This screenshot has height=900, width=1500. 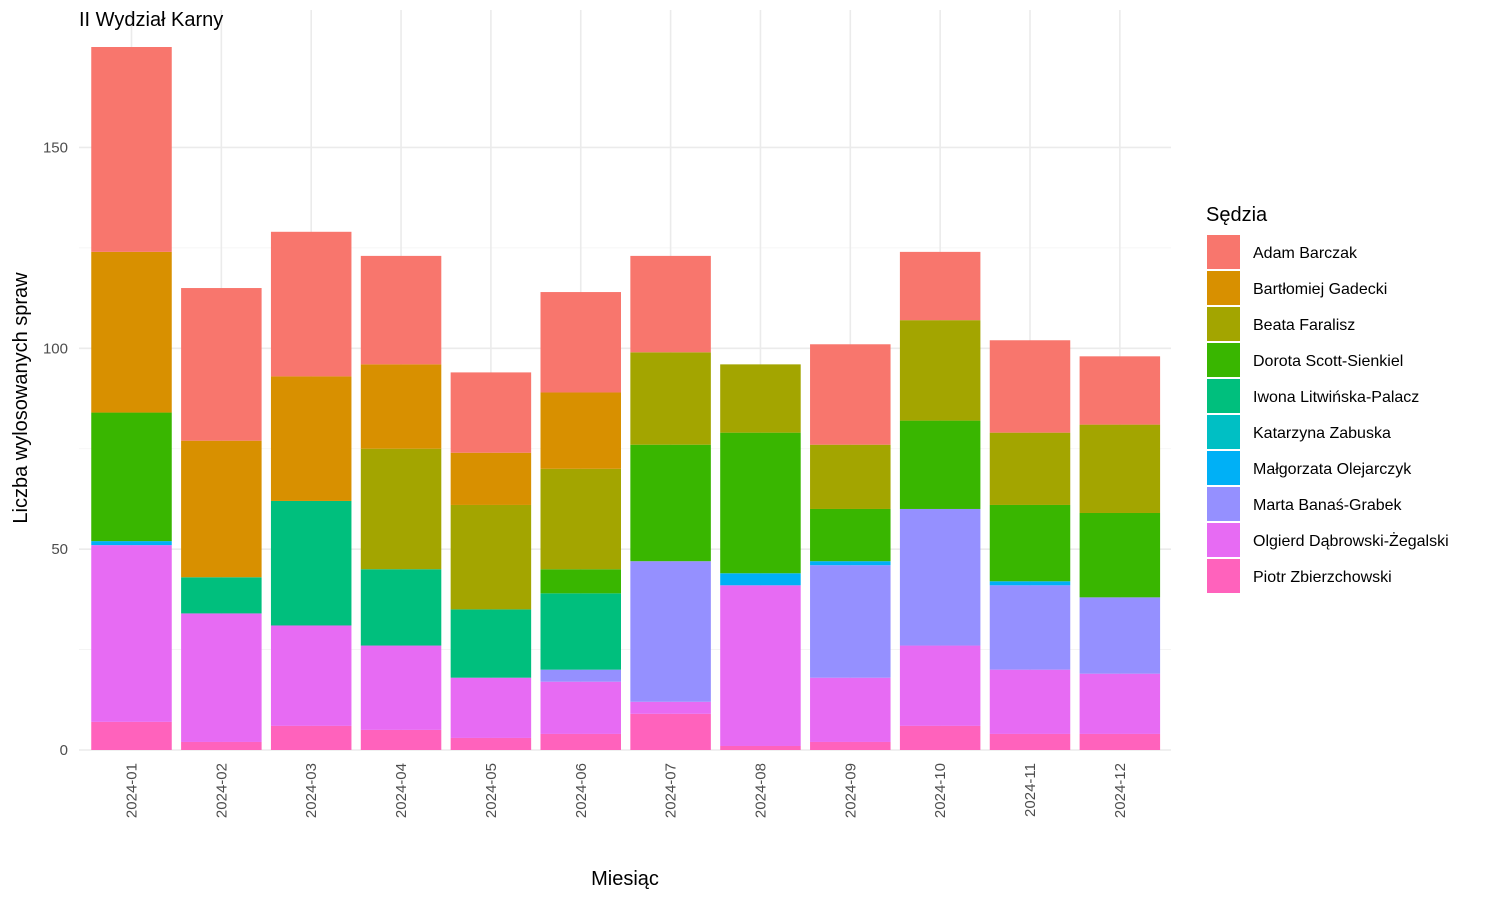 I want to click on x-tick-label: 2024-11, so click(x=1030, y=790).